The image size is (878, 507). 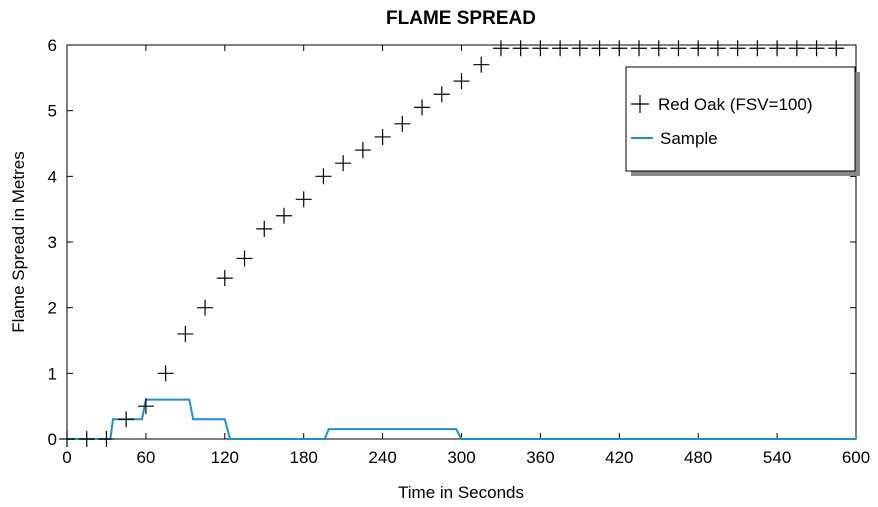 I want to click on legend: Red Oak (FSV=100) Sample, so click(x=742, y=121).